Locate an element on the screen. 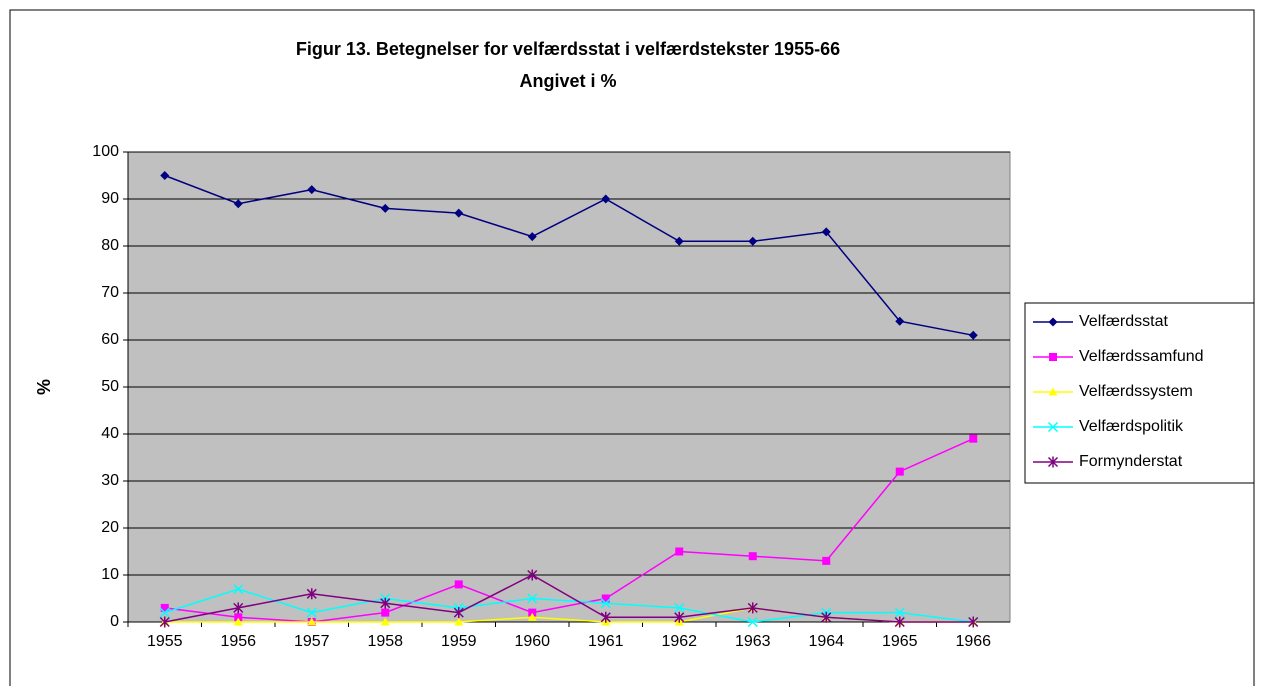  y-tick-label: 100 is located at coordinates (105, 151).